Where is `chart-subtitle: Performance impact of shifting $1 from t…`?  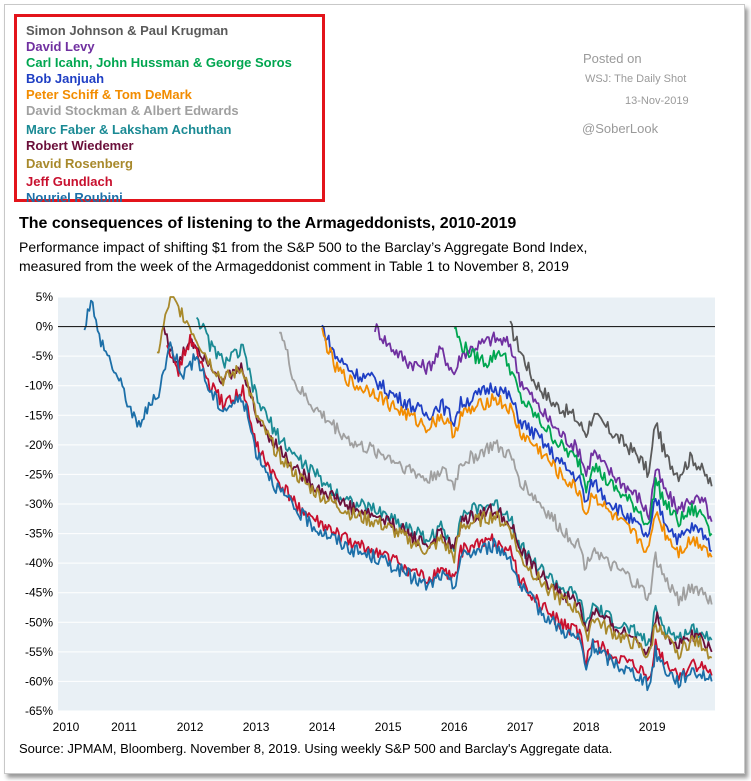 chart-subtitle: Performance impact of shifting $1 from t… is located at coordinates (303, 257).